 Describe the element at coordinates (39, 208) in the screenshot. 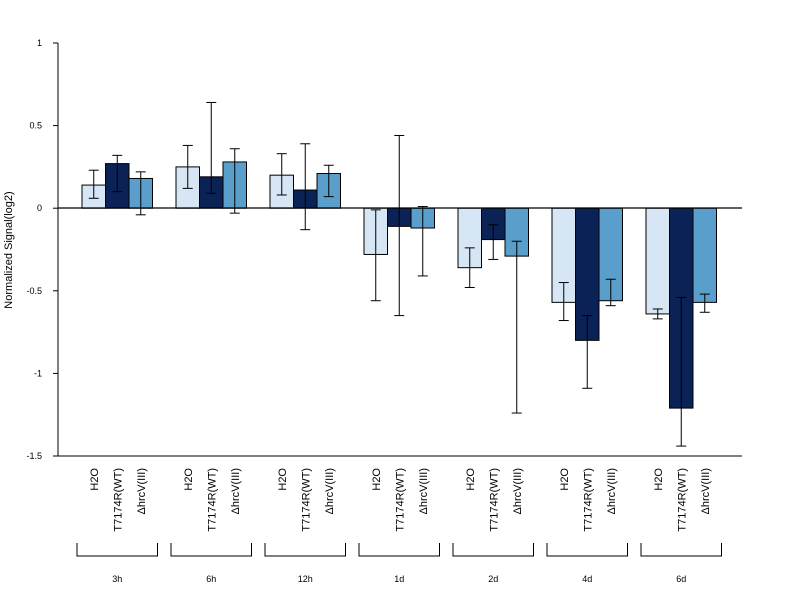

I see `y-tick-label: 0` at that location.